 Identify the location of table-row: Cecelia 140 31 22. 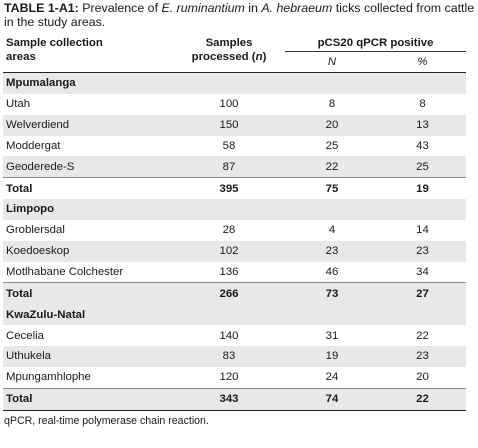
(234, 335).